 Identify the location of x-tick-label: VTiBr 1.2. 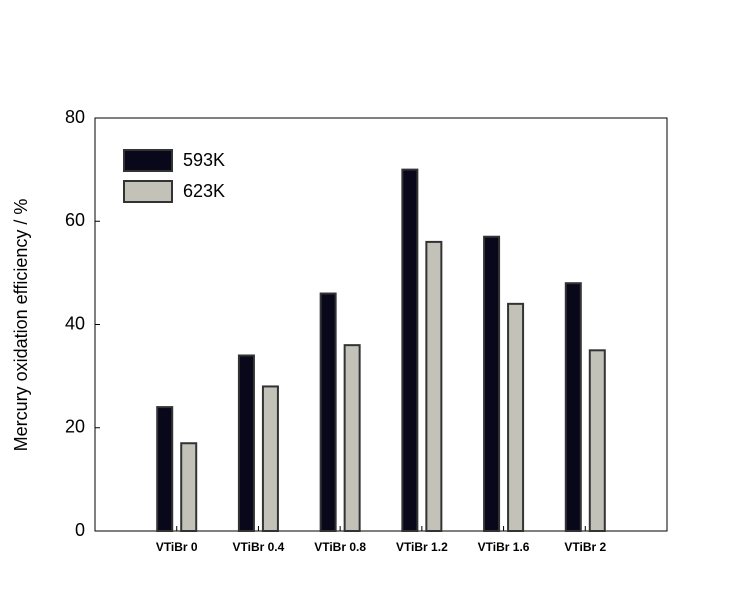
(422, 547).